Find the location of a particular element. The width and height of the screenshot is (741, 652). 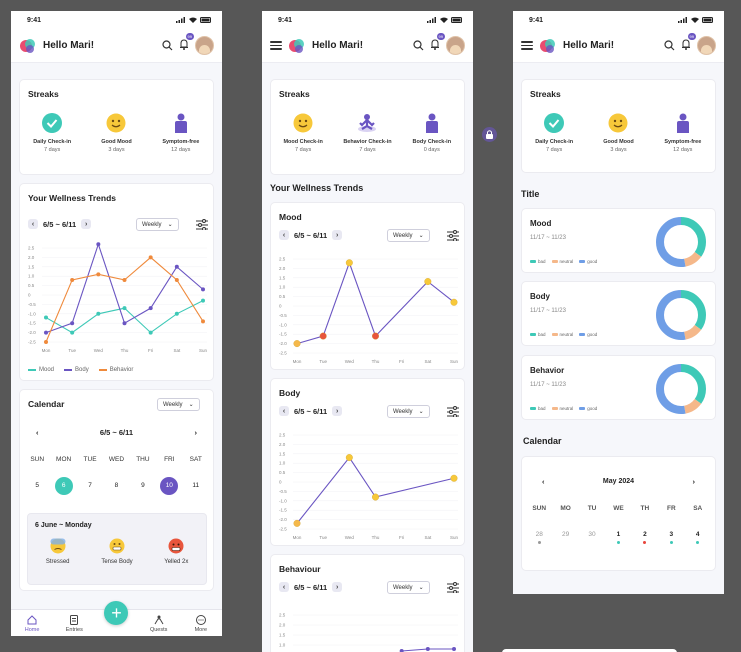

x-tick-label: Sun is located at coordinates (203, 350).